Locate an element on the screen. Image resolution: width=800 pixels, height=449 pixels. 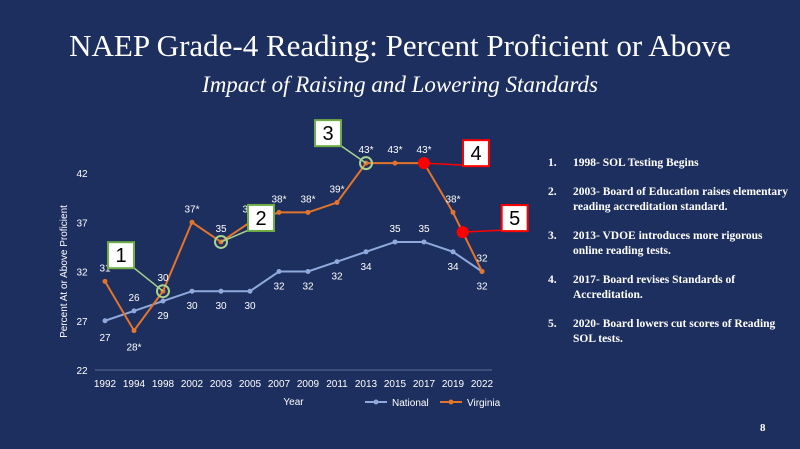
data-label: 29 is located at coordinates (163, 316).